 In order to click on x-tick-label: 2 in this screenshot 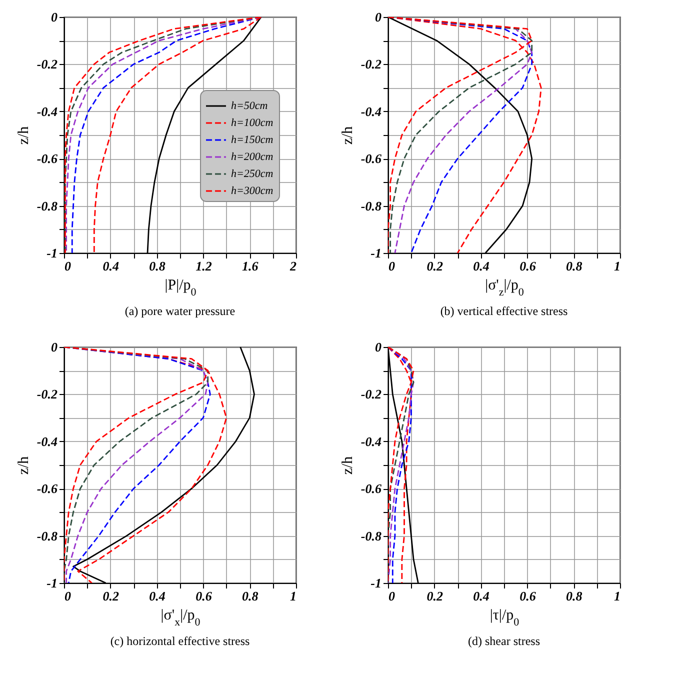, I will do `click(293, 266)`.